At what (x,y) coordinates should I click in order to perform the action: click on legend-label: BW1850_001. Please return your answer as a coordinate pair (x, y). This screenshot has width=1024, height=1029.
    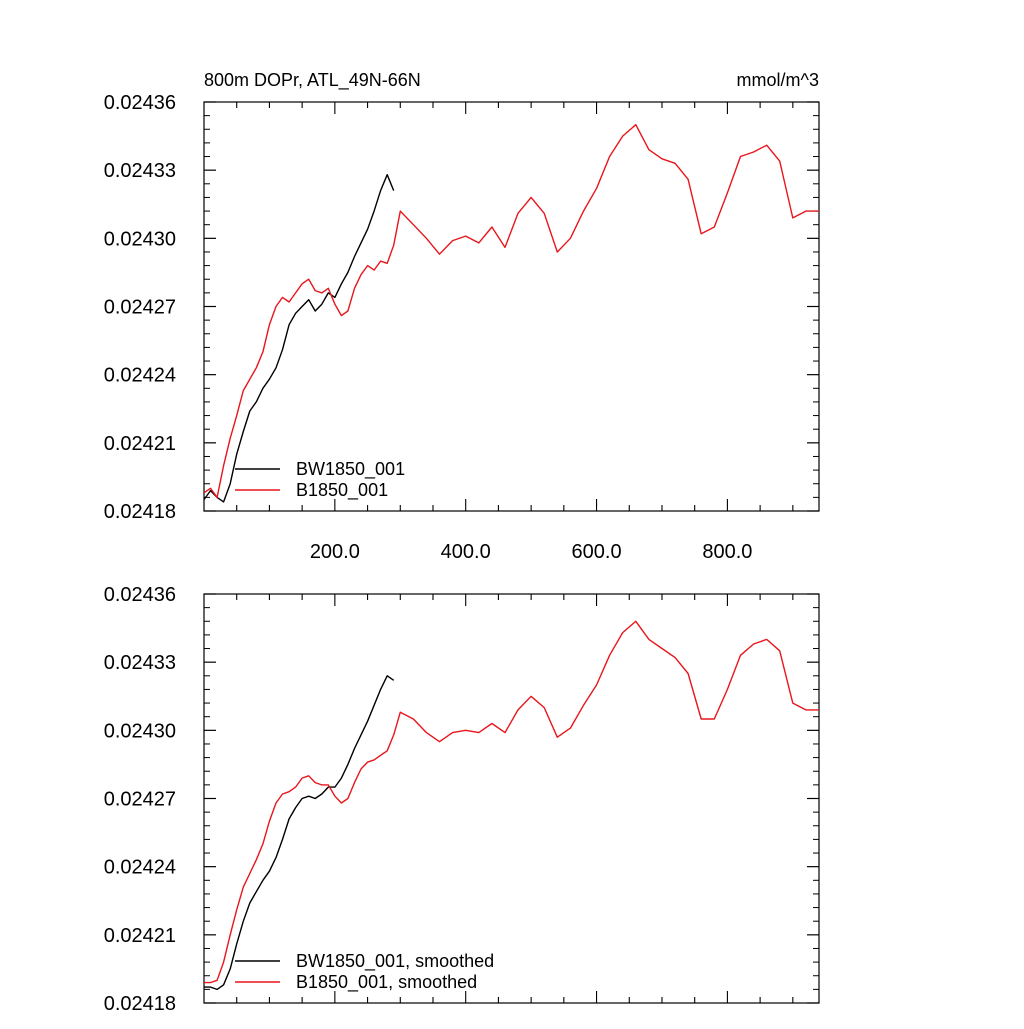
    Looking at the image, I should click on (350, 469).